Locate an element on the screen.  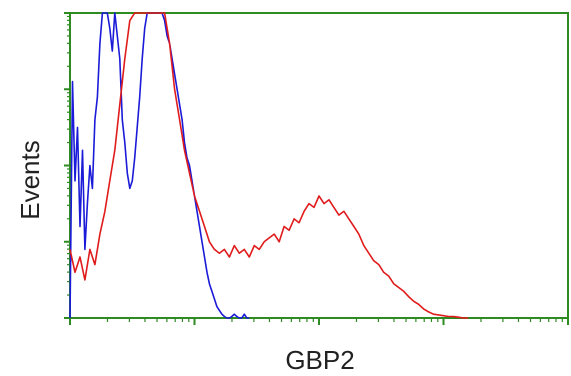
y-axis-label: Events is located at coordinates (30, 180).